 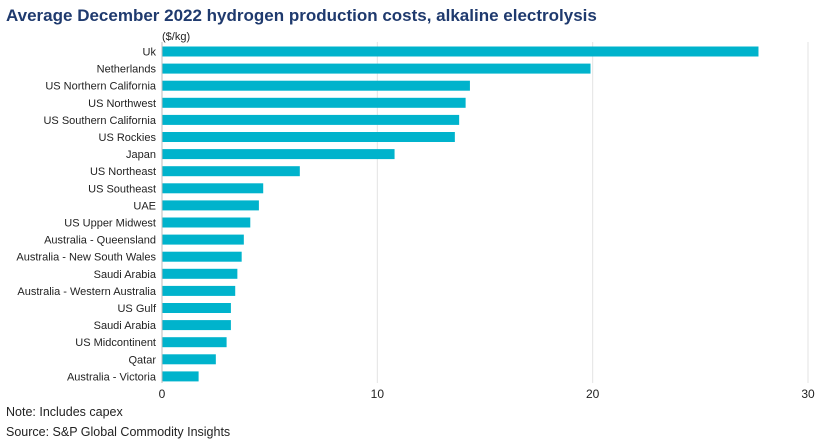 What do you see at coordinates (101, 87) in the screenshot?
I see `category-label: US Northern California` at bounding box center [101, 87].